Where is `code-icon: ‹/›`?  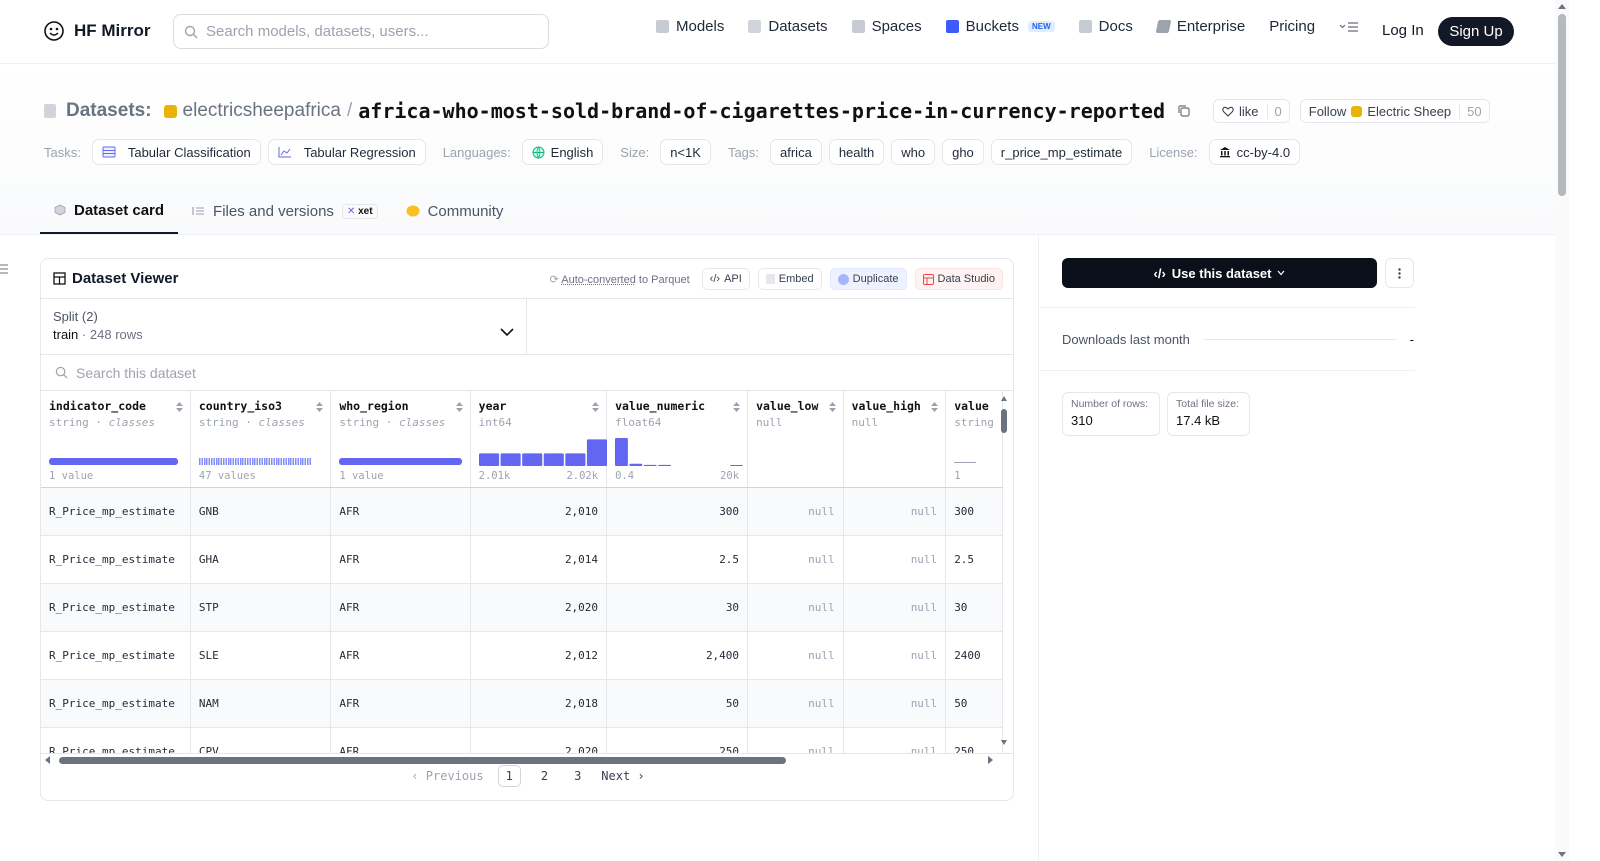
code-icon: ‹/› is located at coordinates (715, 279).